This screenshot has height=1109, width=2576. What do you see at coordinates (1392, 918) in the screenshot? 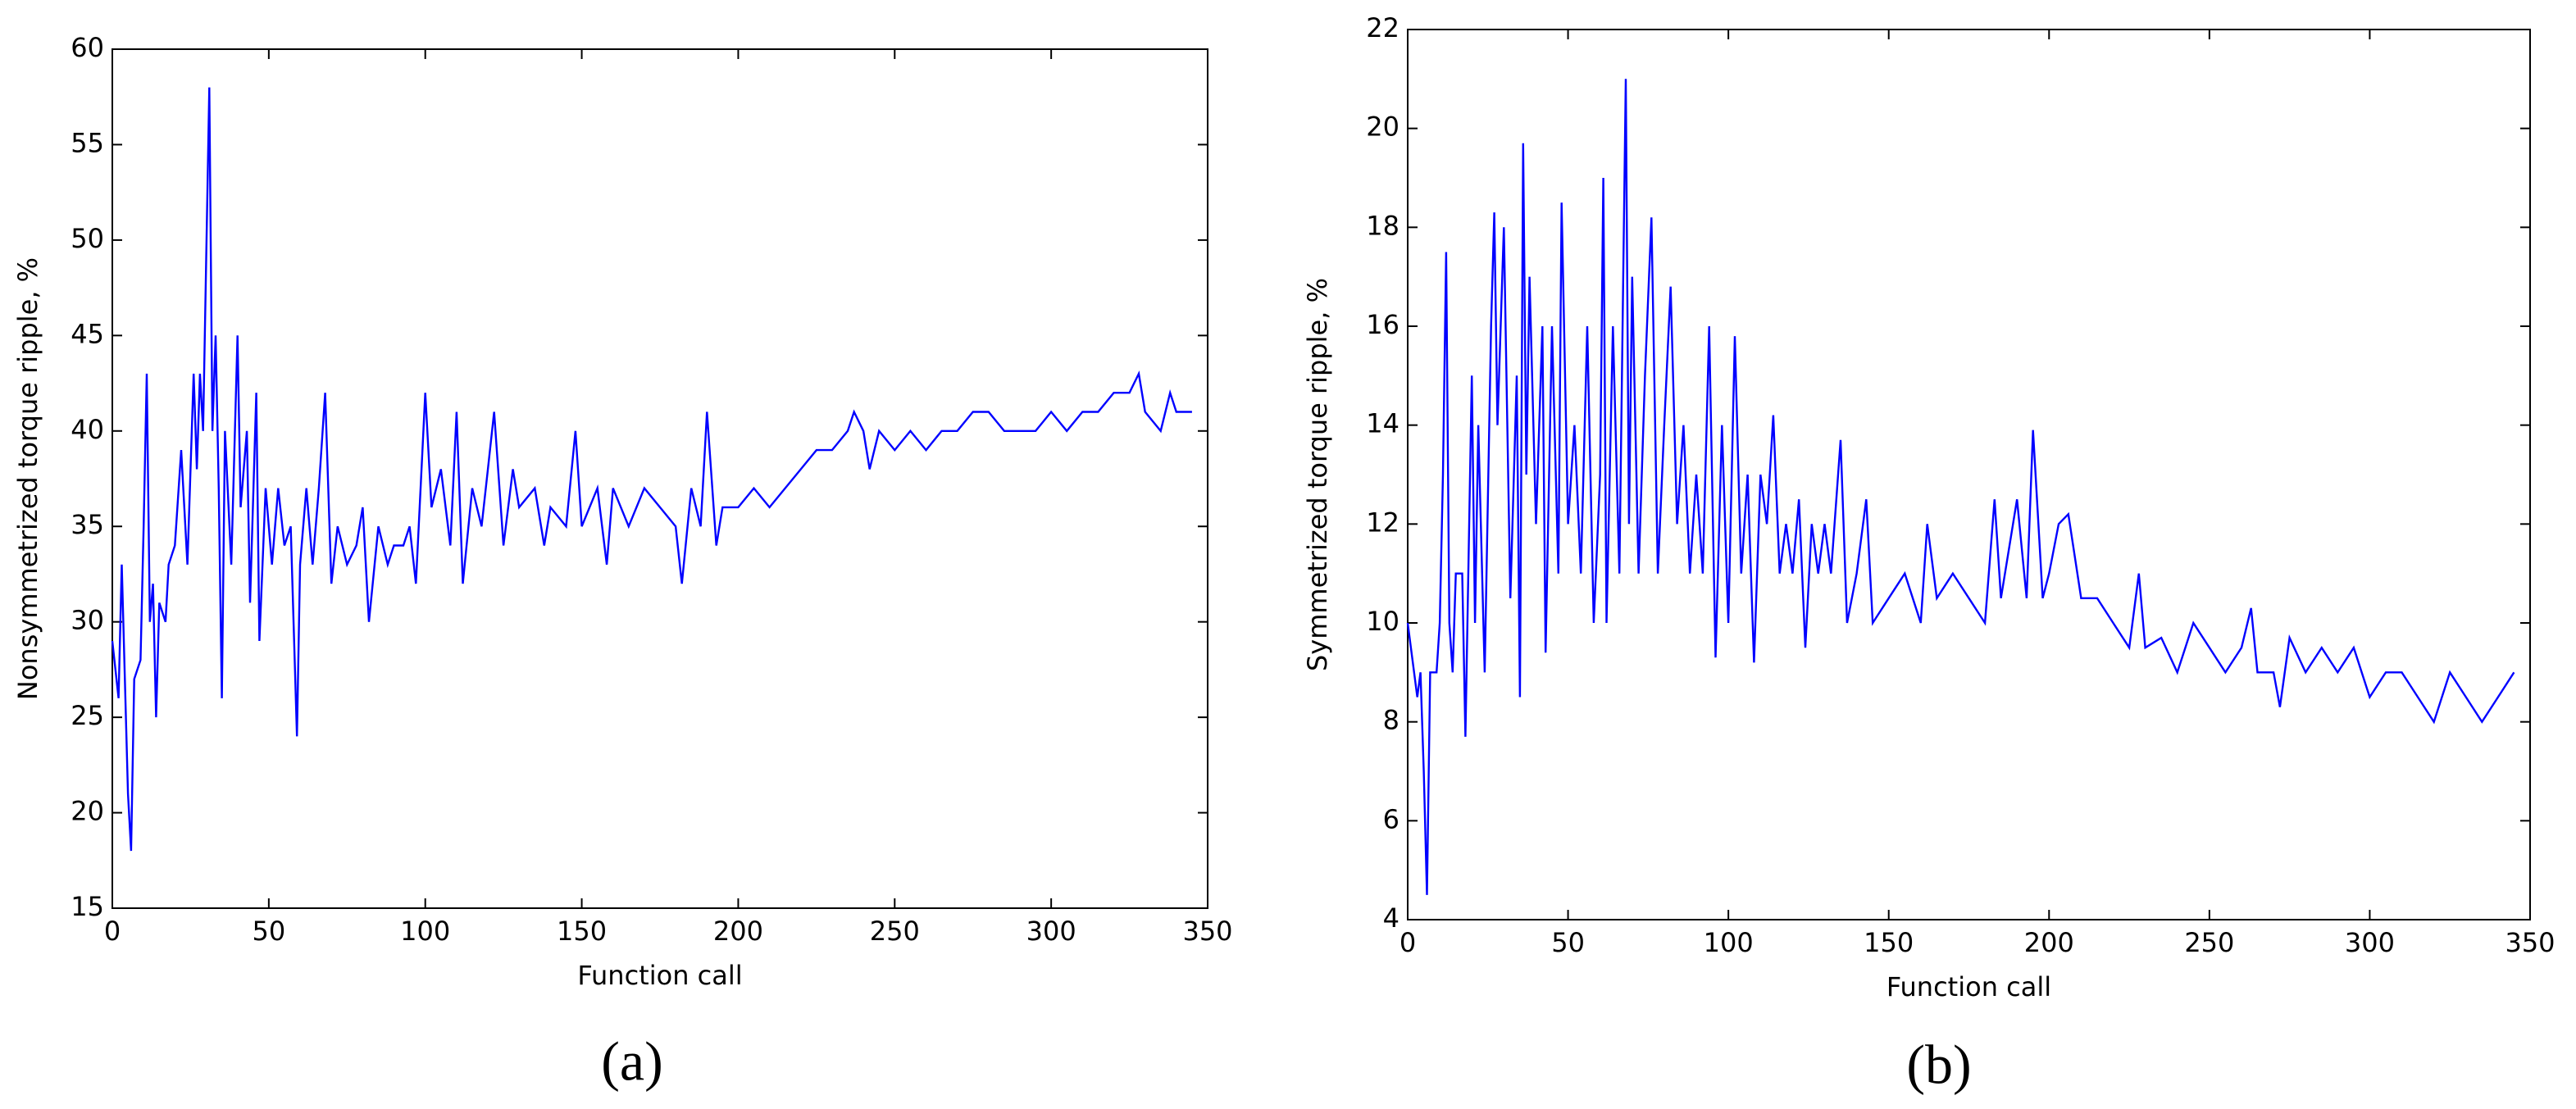
I see `y-tick-label: 4` at bounding box center [1392, 918].